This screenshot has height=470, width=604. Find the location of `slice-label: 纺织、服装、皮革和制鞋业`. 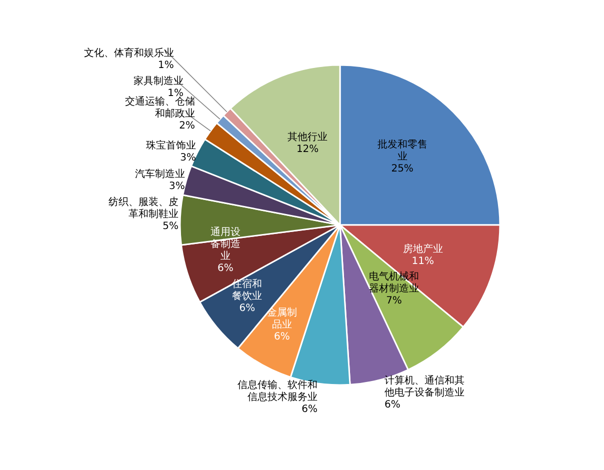

slice-label: 纺织、服装、皮革和制鞋业 is located at coordinates (143, 208).